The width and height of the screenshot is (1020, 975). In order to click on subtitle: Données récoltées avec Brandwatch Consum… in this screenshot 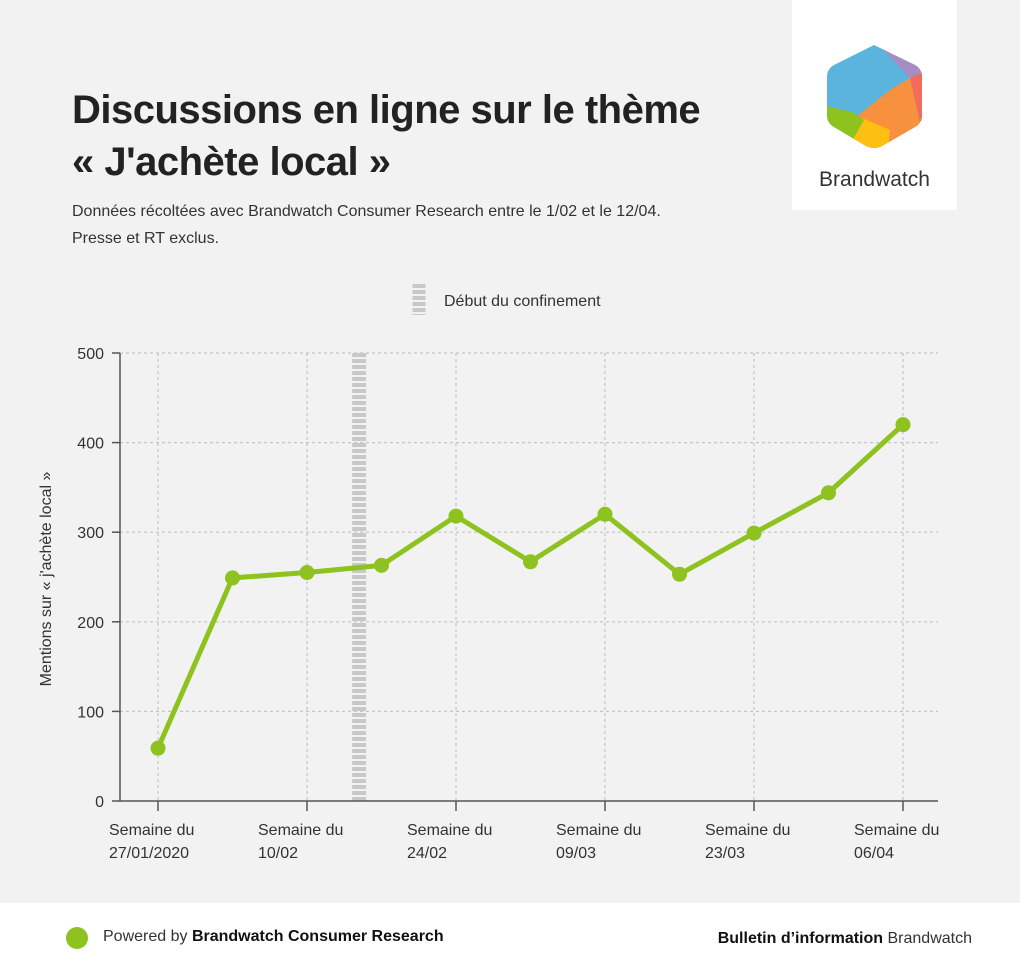, I will do `click(422, 225)`.